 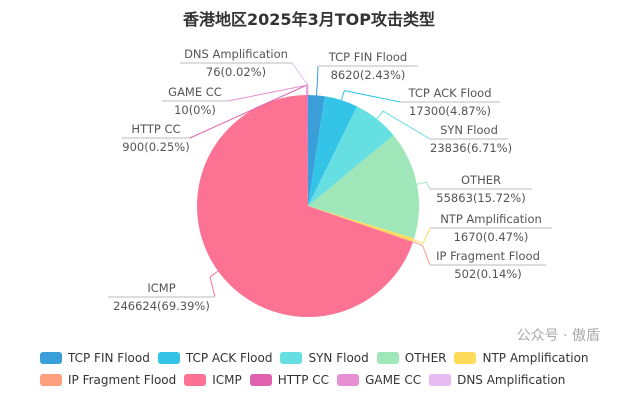 What do you see at coordinates (309, 19) in the screenshot?
I see `chart-title: 香港地区2025年3月TOP攻击类型` at bounding box center [309, 19].